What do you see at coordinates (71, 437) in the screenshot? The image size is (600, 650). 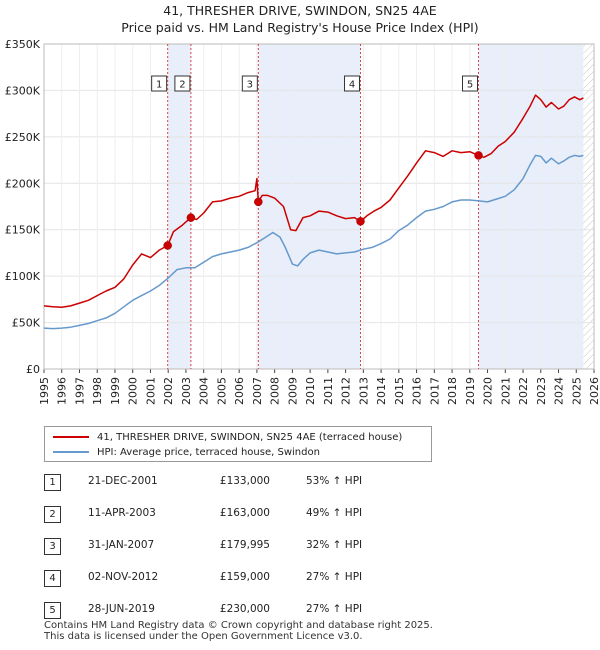 I see `legend-swatch-property` at bounding box center [71, 437].